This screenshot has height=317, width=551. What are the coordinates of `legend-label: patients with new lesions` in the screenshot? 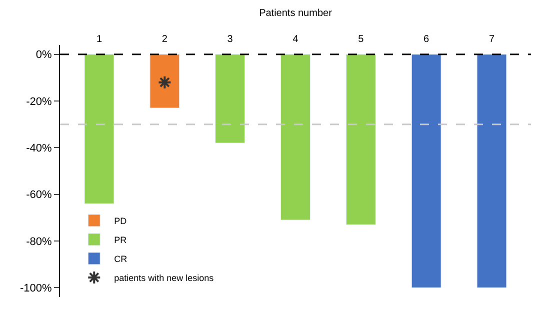 It's located at (164, 277).